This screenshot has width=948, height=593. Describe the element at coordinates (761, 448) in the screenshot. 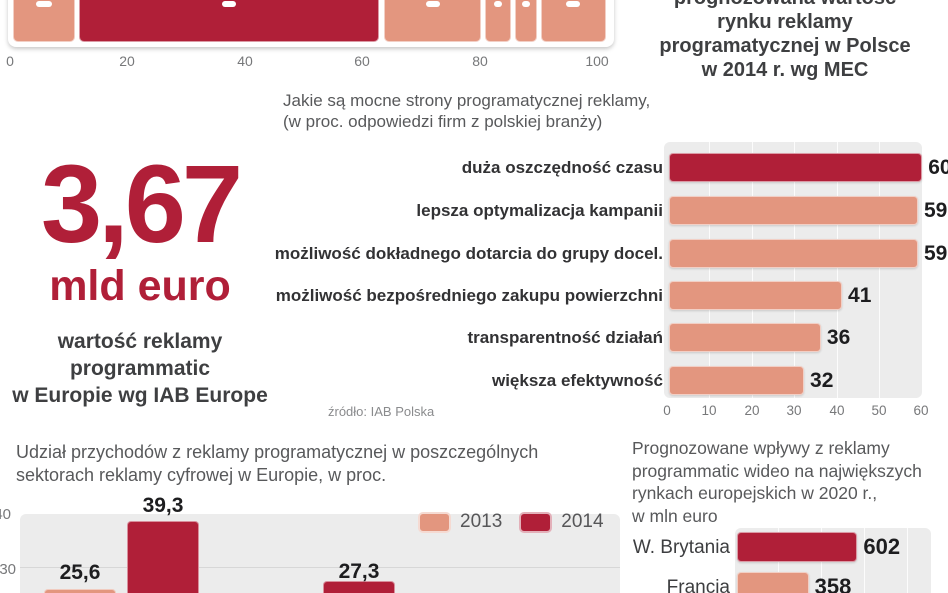

I see `title-line: Prognozowane wpływy z reklamy` at that location.